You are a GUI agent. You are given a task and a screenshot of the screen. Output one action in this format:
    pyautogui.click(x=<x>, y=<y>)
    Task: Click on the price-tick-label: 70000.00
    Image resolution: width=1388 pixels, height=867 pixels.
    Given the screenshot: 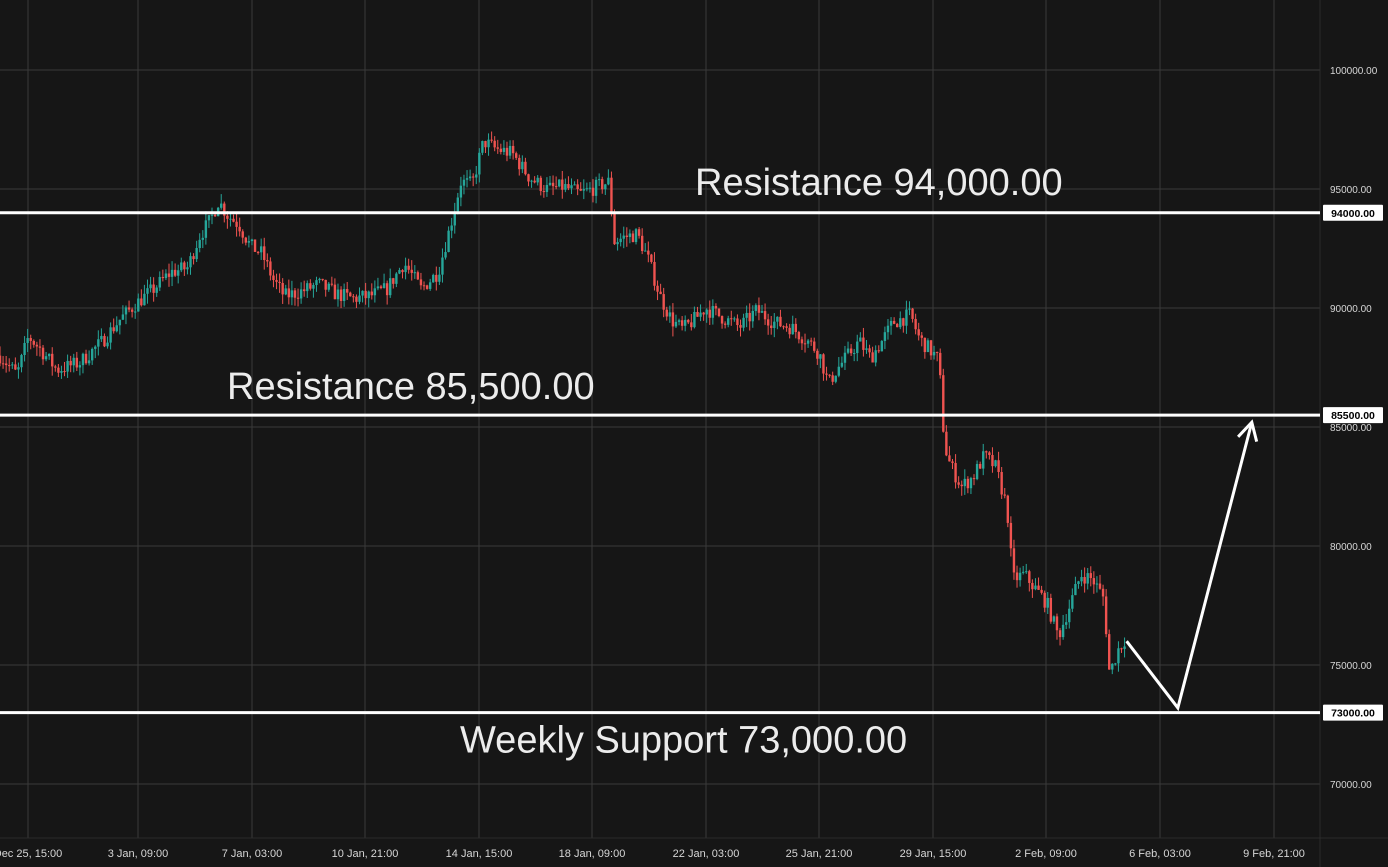 What is the action you would take?
    pyautogui.click(x=1351, y=785)
    